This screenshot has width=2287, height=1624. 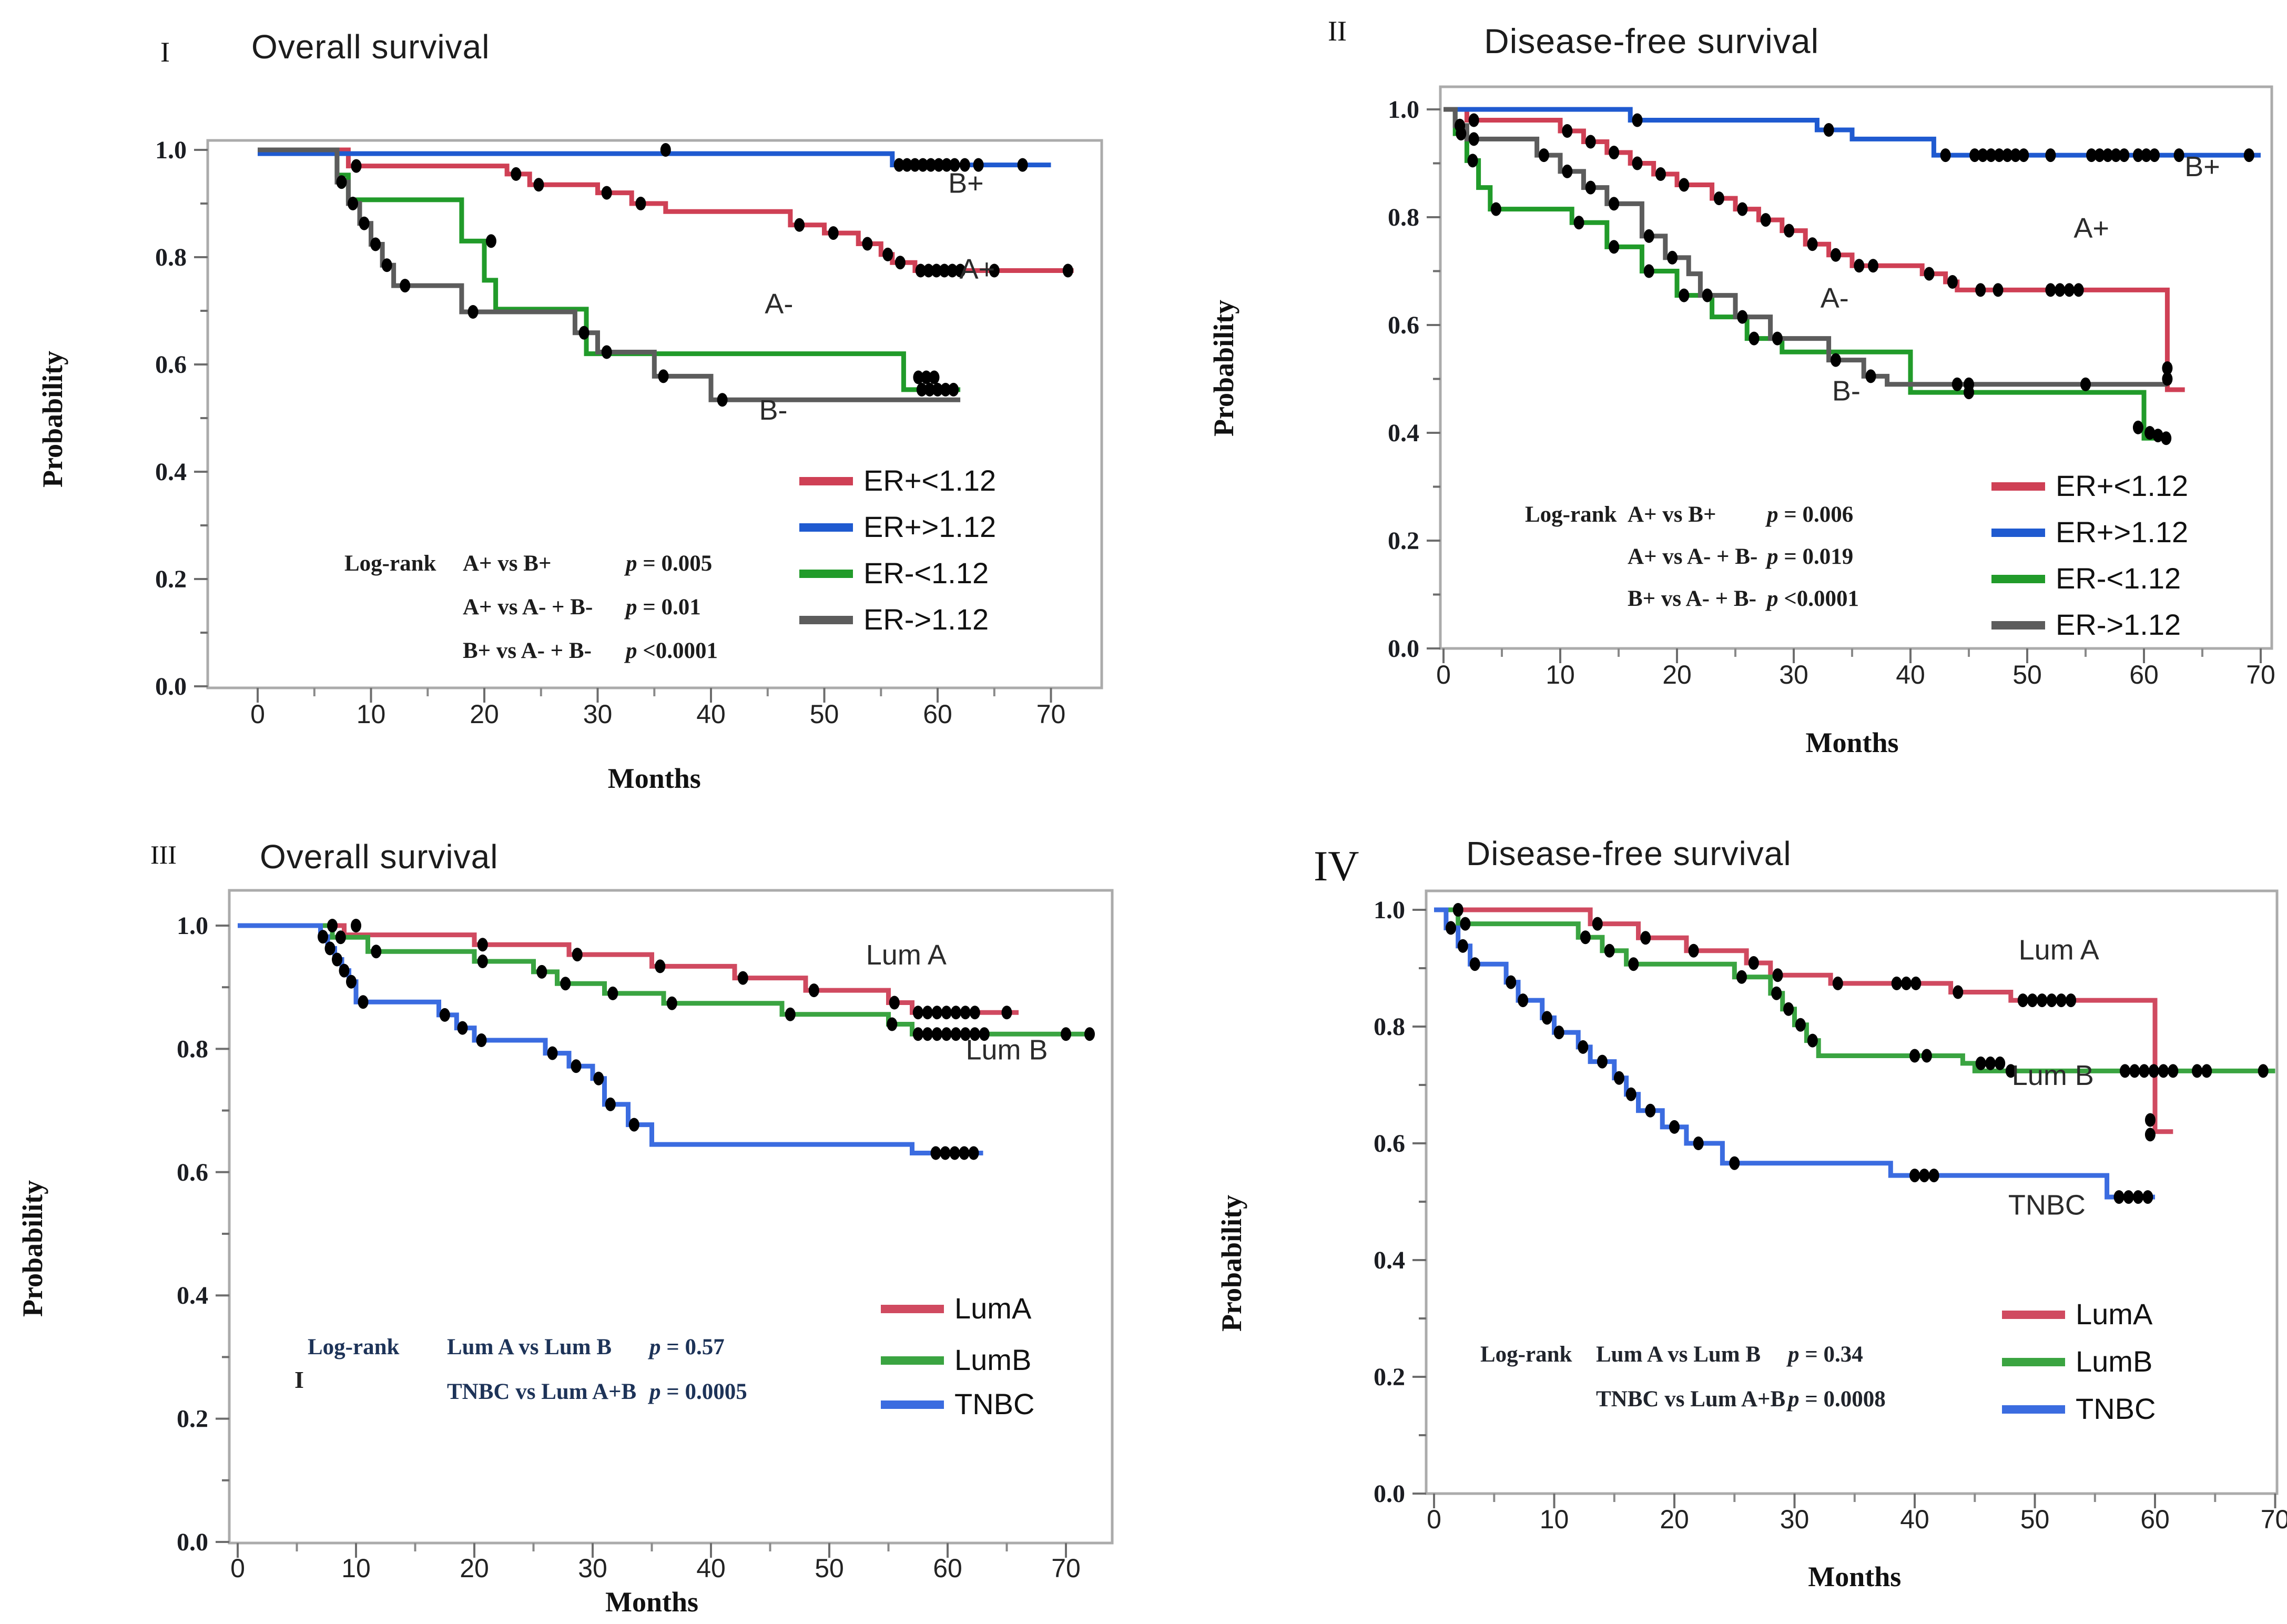 I want to click on logrank-comparison: TNBC vs Lum A+B, so click(x=541, y=1391).